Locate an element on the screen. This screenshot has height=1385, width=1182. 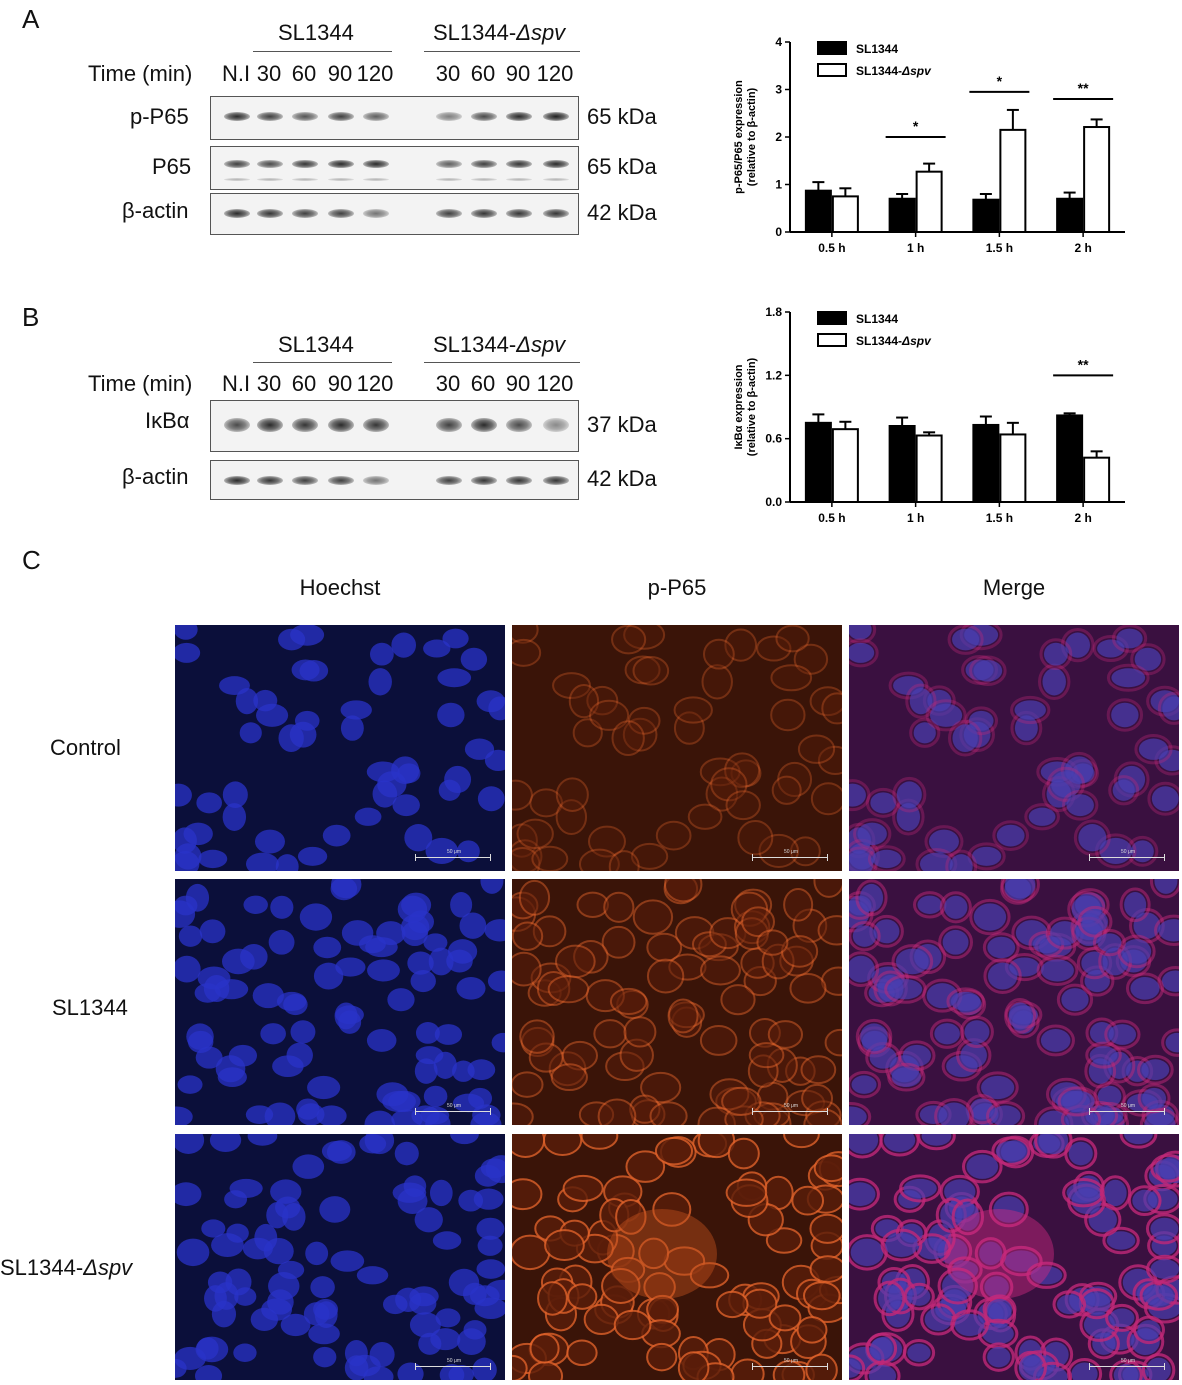
column-header-hoechst: Hoechst is located at coordinates (340, 587).